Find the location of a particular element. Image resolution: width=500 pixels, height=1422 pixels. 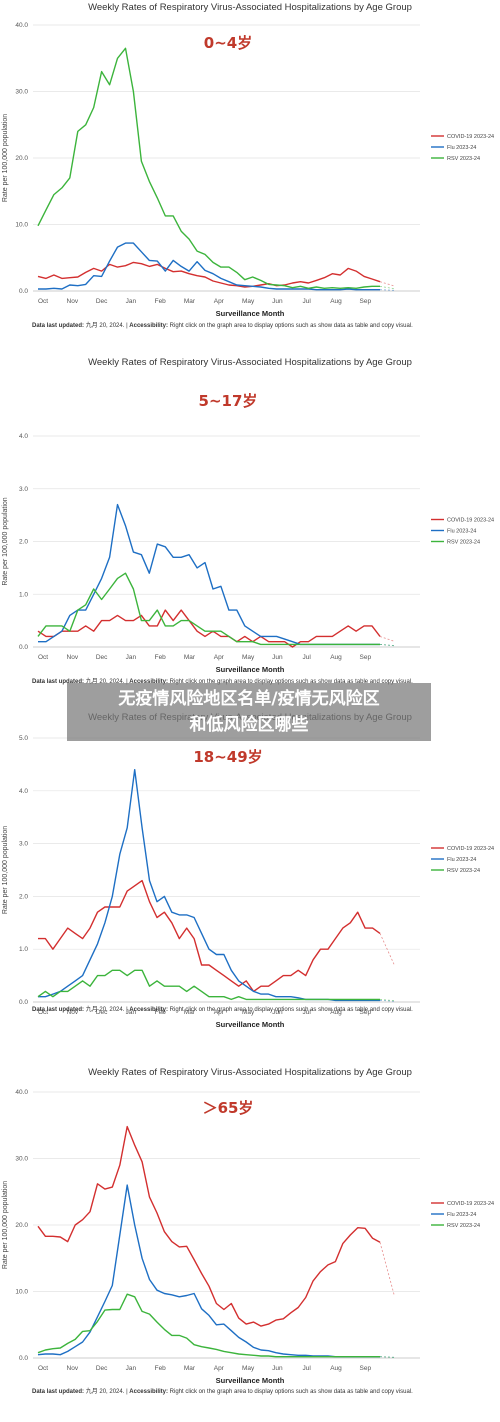

y-tick-label: 5.0 is located at coordinates (23, 738).